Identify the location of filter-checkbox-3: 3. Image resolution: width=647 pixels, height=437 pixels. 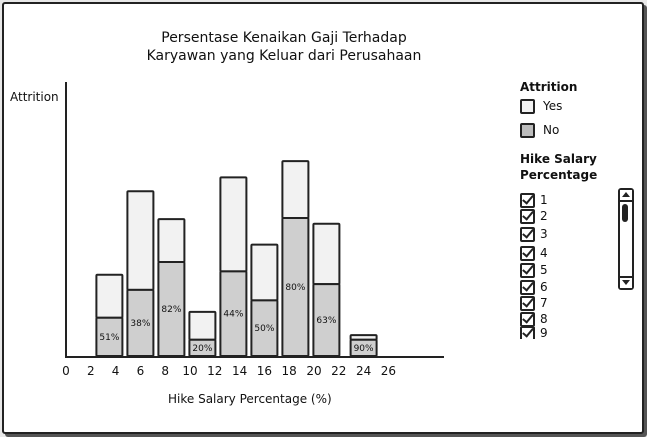
(534, 234).